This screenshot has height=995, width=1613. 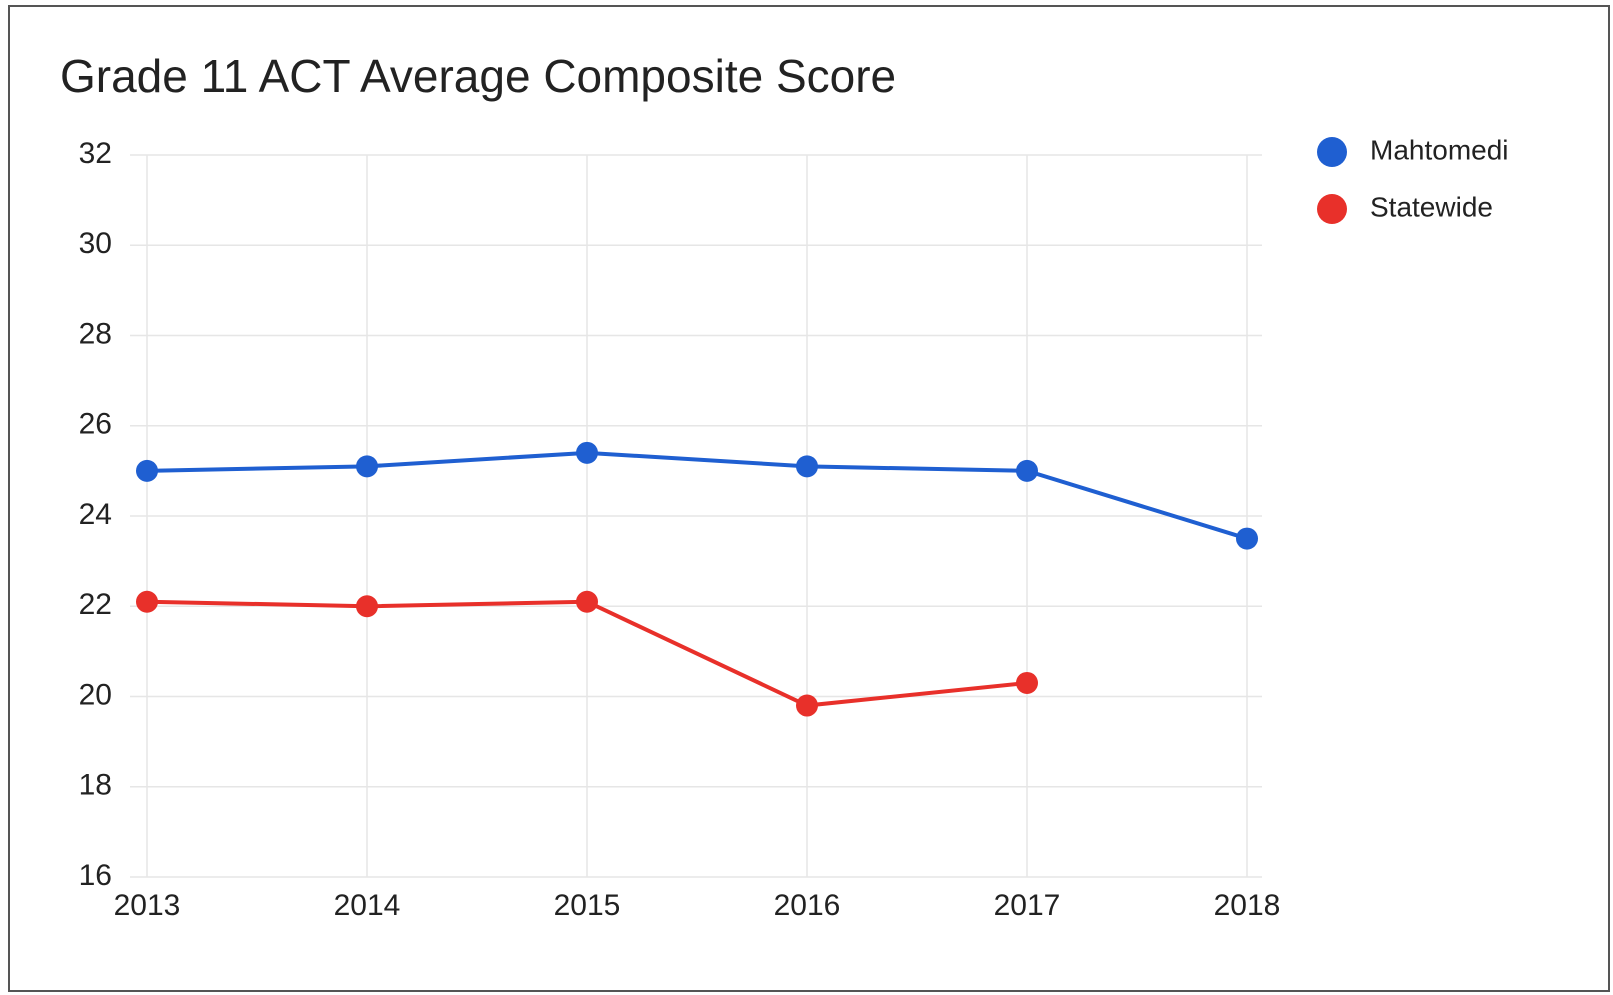 I want to click on y-tick-label: 28, so click(x=95, y=333).